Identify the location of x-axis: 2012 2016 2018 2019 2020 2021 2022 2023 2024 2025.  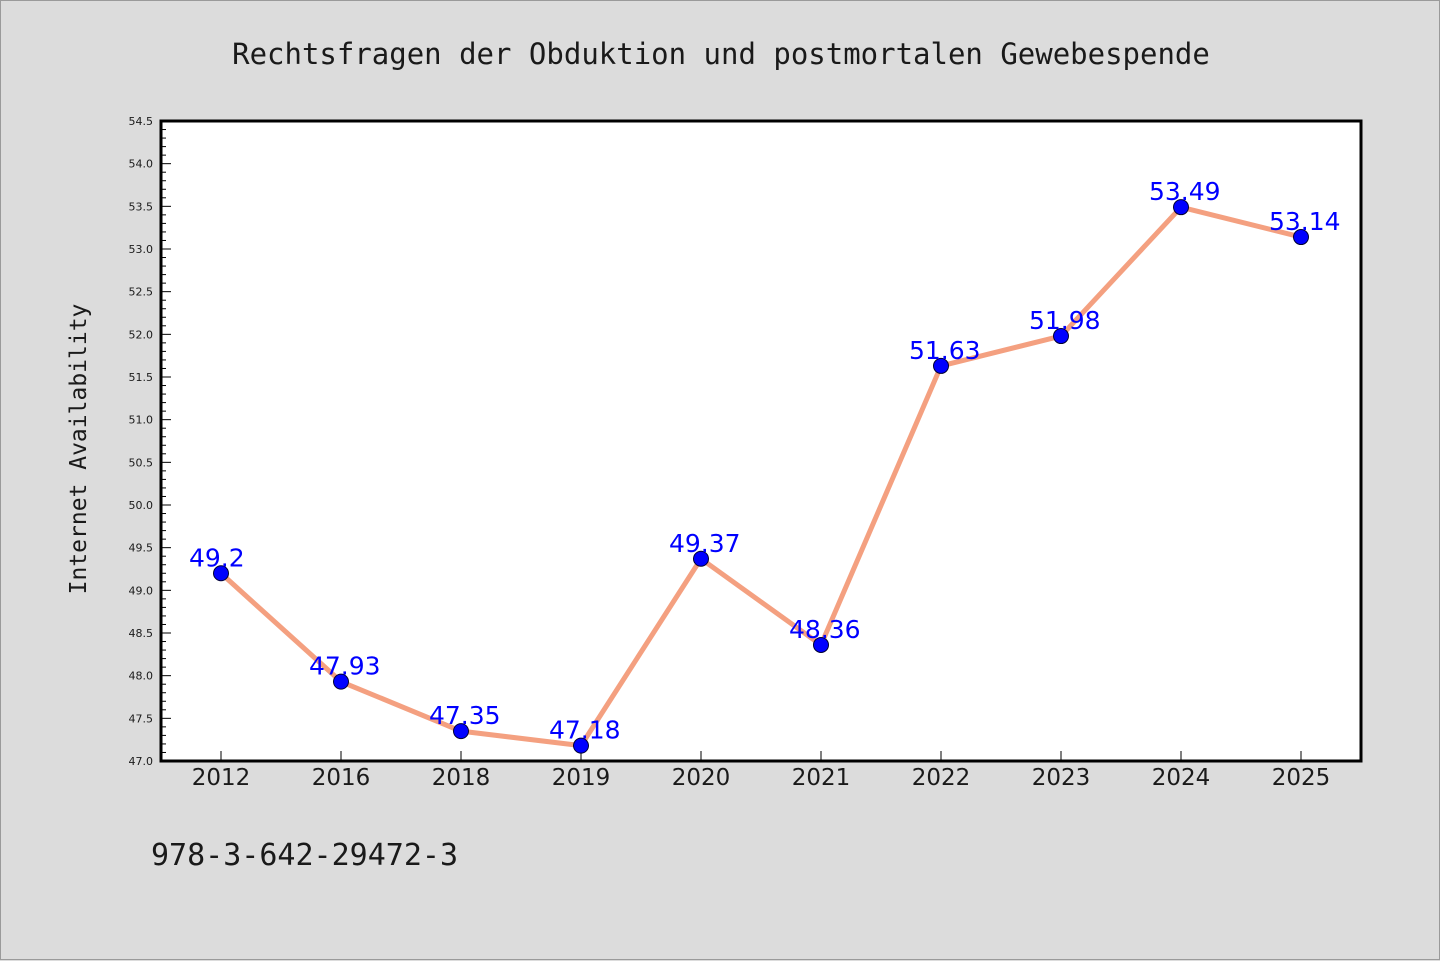
(761, 771).